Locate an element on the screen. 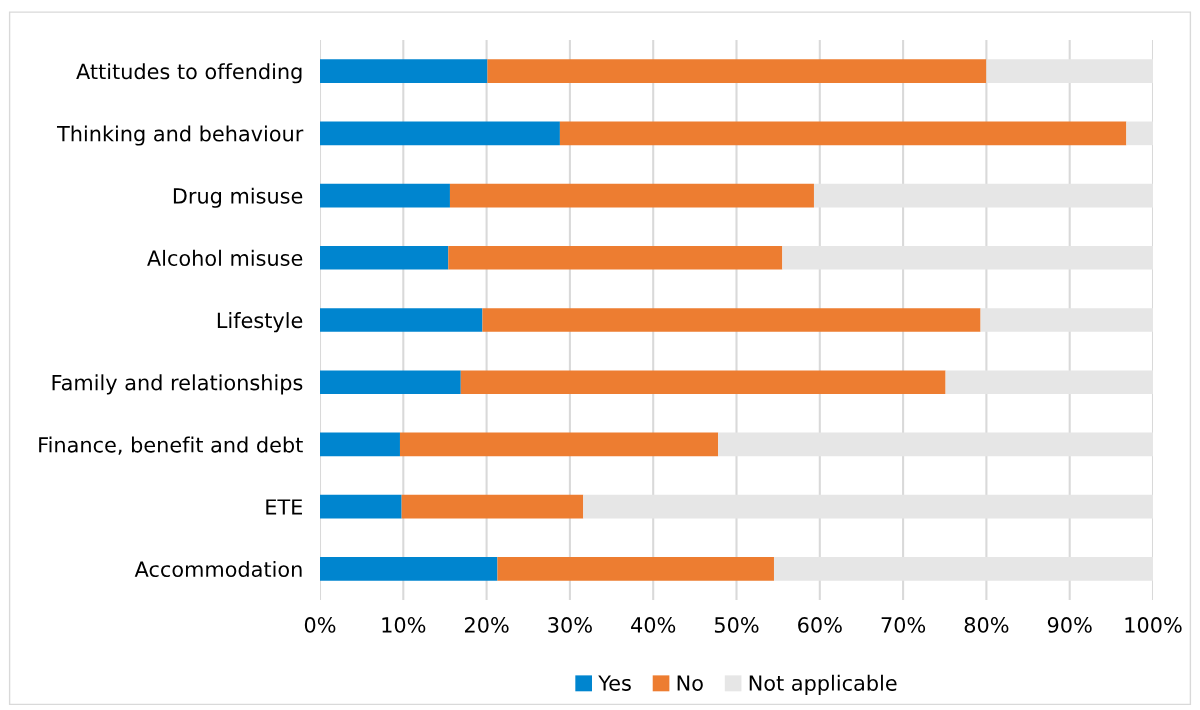 The height and width of the screenshot is (710, 1200). x-tick-label: 90% is located at coordinates (1069, 625).